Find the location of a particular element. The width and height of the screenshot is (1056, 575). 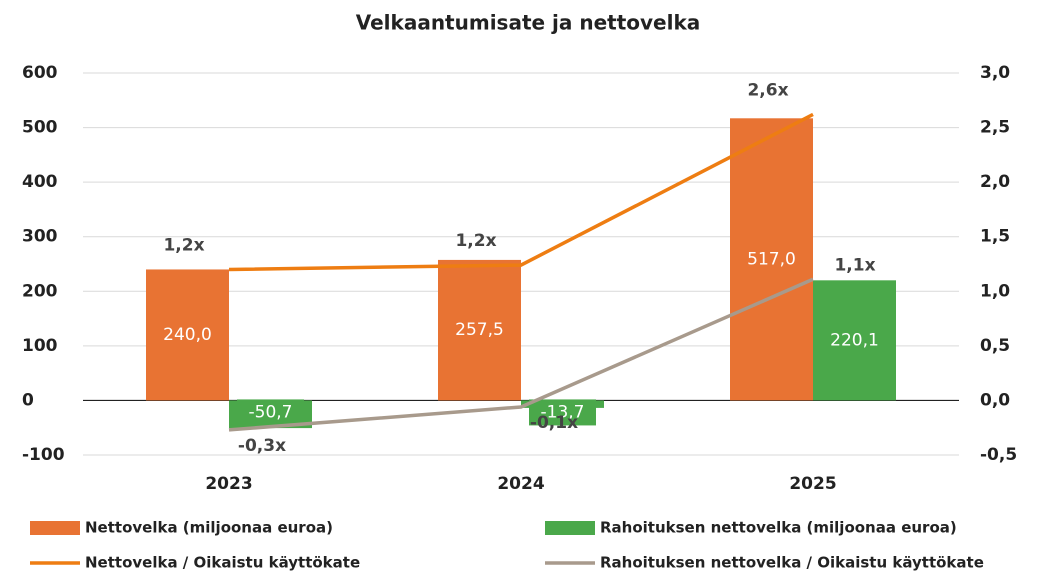

x-tick-label: 2025 is located at coordinates (812, 484).